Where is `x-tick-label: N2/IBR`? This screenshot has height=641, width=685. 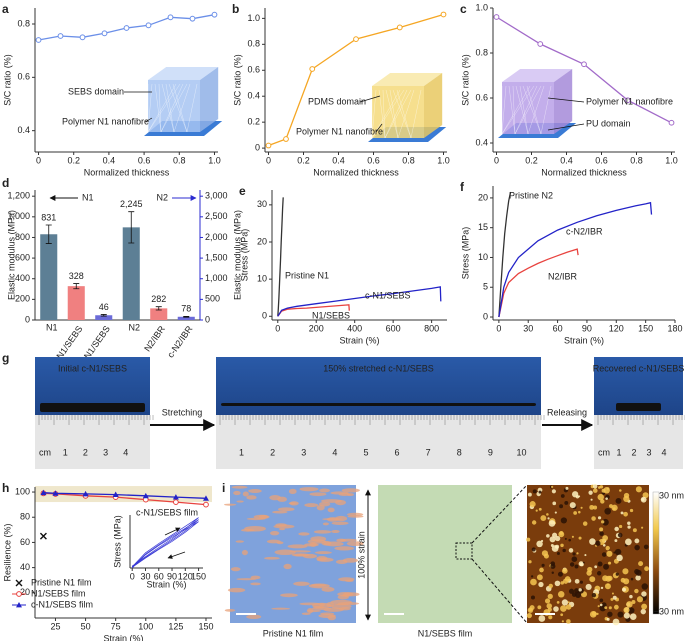 x-tick-label: N2/IBR is located at coordinates (154, 339).